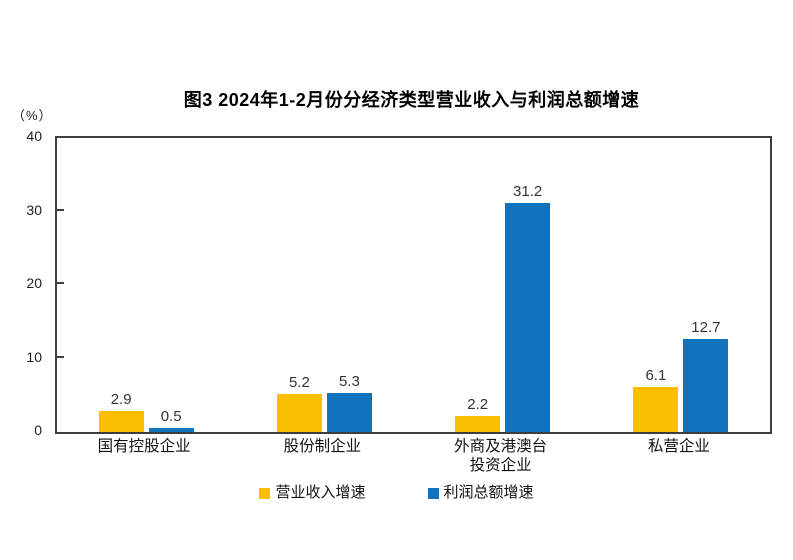 Image resolution: width=793 pixels, height=560 pixels. Describe the element at coordinates (656, 376) in the screenshot. I see `bar-value-label: 6.1` at that location.